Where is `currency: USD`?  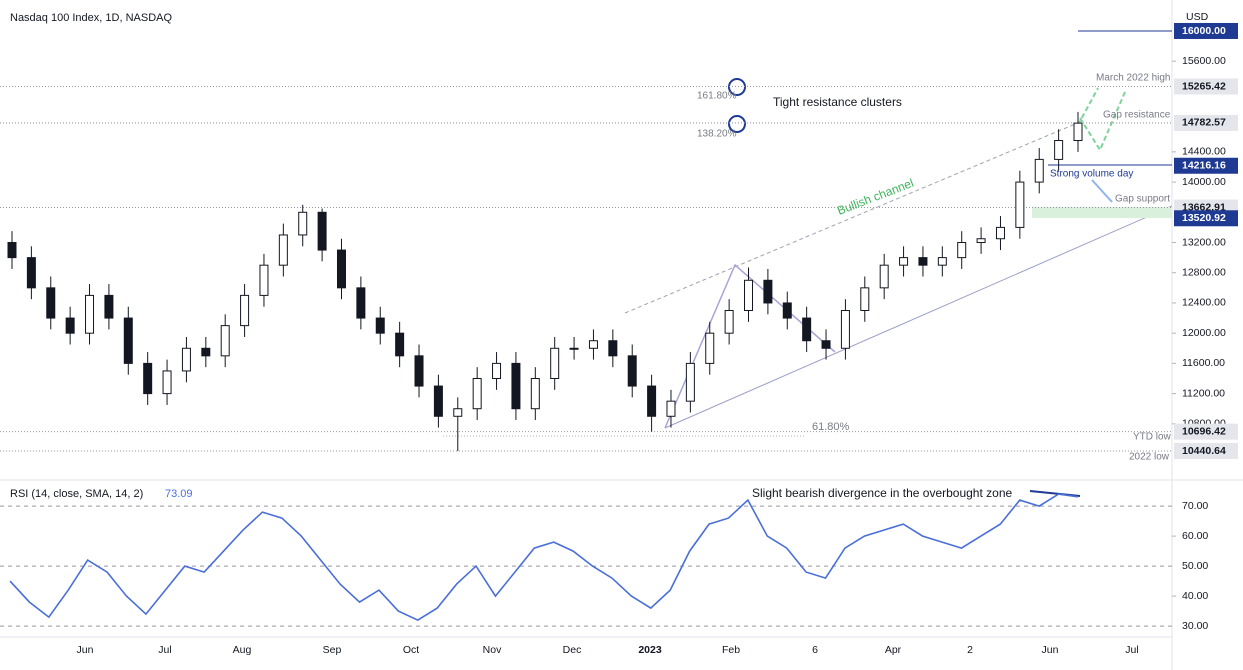
currency: USD is located at coordinates (1197, 17).